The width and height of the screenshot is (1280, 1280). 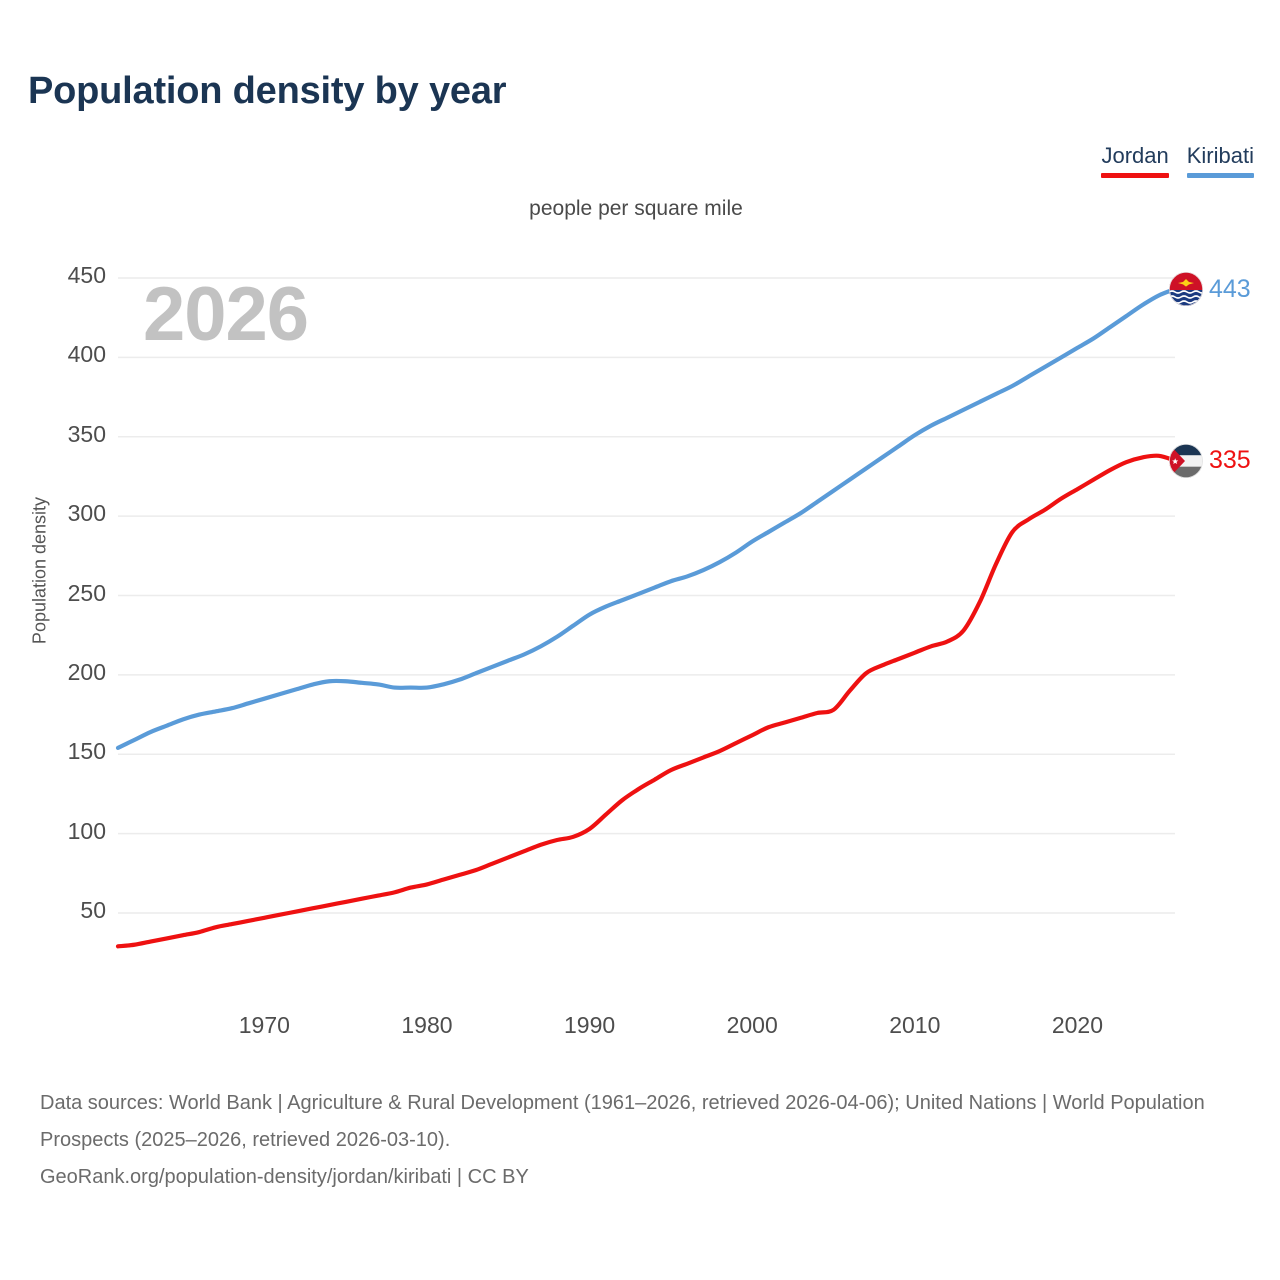 I want to click on x-axis-tick-label: 1990, so click(x=589, y=1025).